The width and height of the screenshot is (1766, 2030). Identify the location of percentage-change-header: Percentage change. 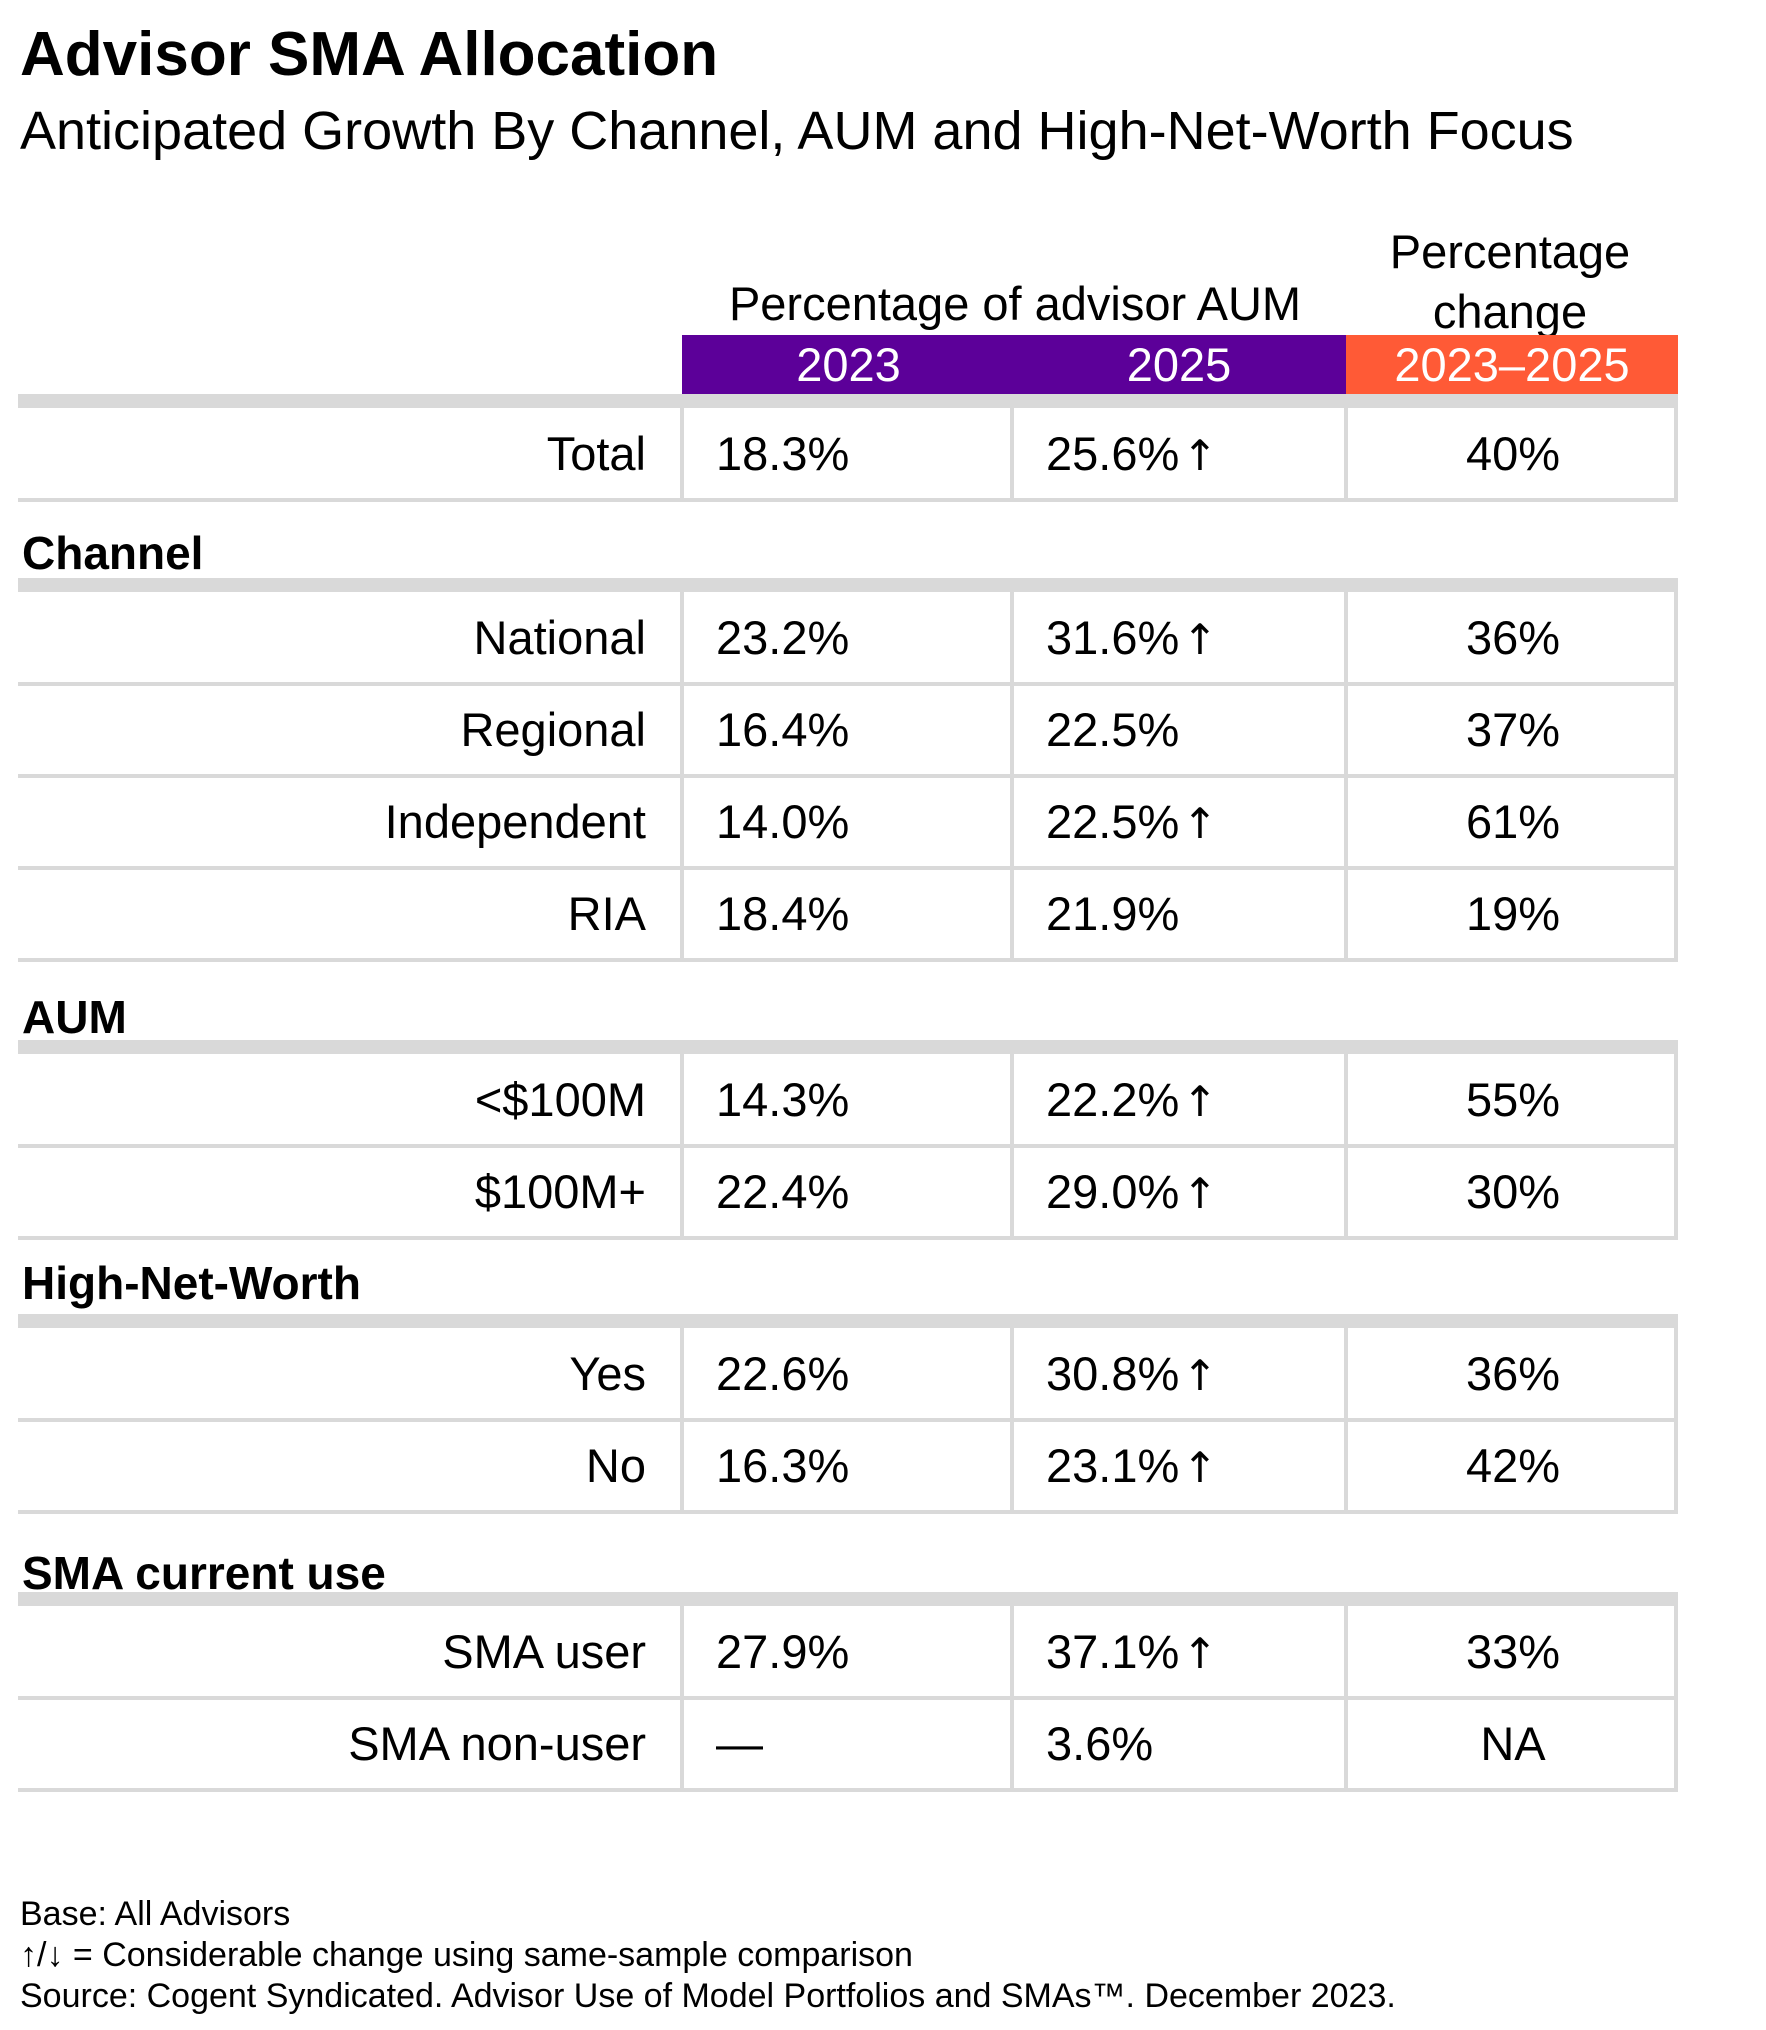
(1510, 281).